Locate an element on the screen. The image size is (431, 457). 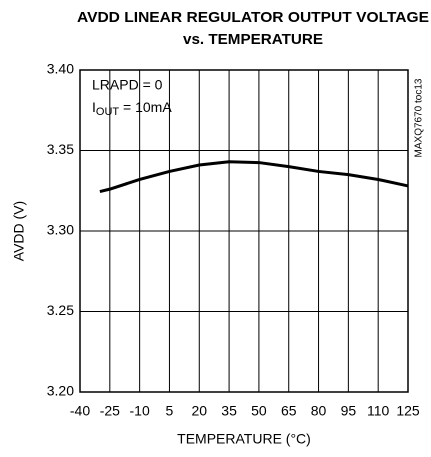
x-tick-label: 95 is located at coordinates (349, 411).